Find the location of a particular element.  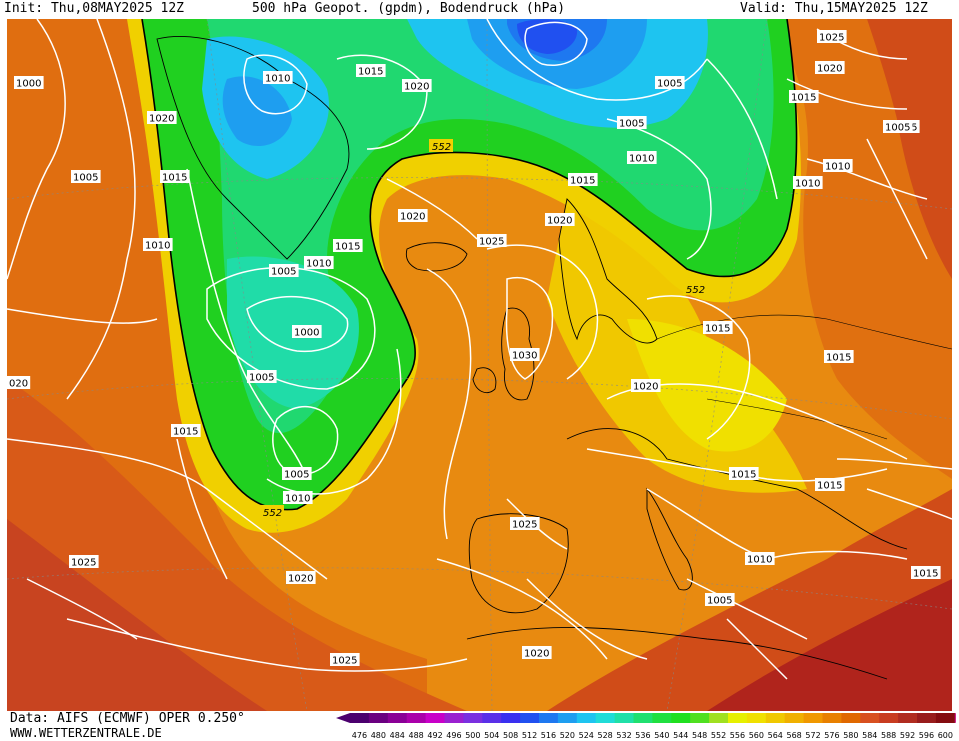

legend-label: 584 is located at coordinates (869, 735).